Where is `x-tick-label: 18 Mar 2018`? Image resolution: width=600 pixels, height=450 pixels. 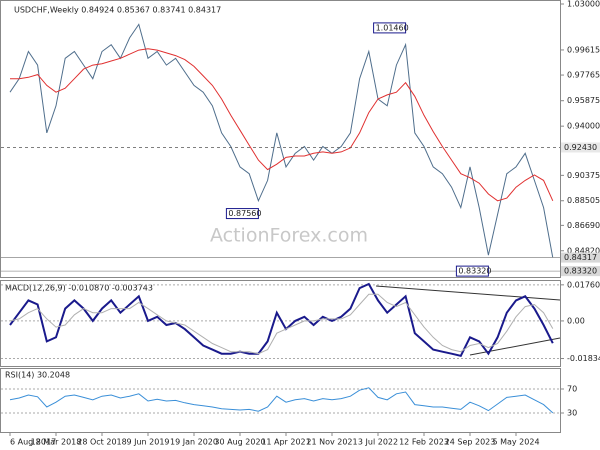 x-tick-label: 18 Mar 2018 is located at coordinates (56, 442).